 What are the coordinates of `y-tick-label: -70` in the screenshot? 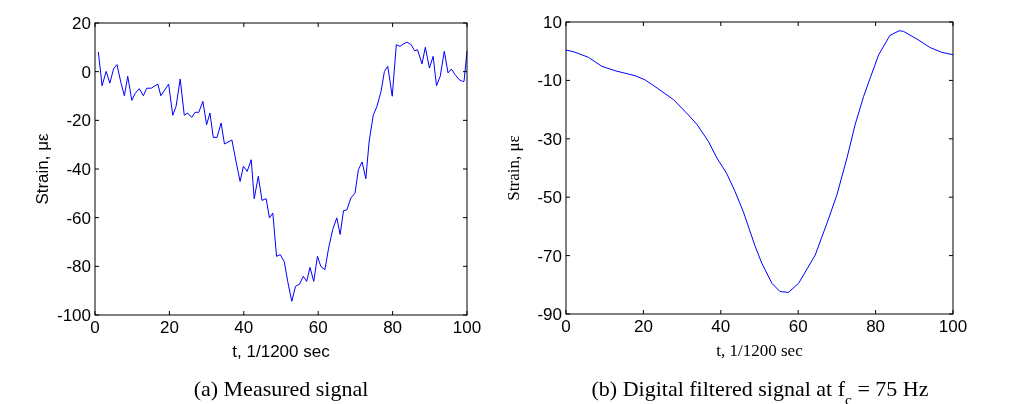 It's located at (549, 256).